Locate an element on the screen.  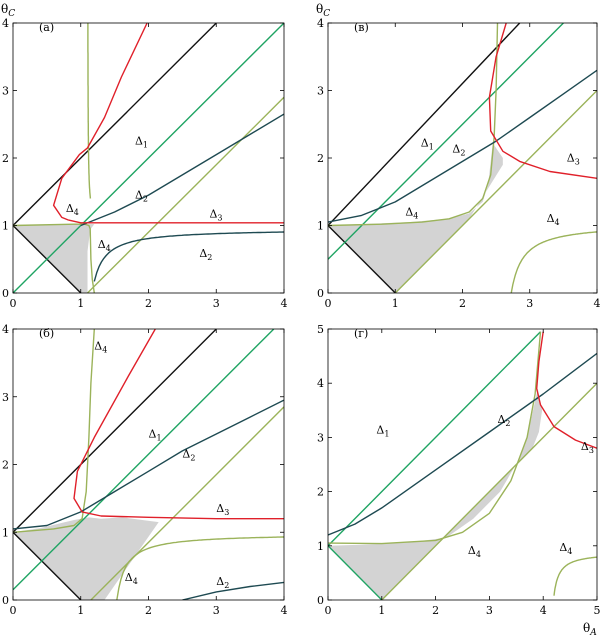
x-tick-label: 5 is located at coordinates (597, 610).